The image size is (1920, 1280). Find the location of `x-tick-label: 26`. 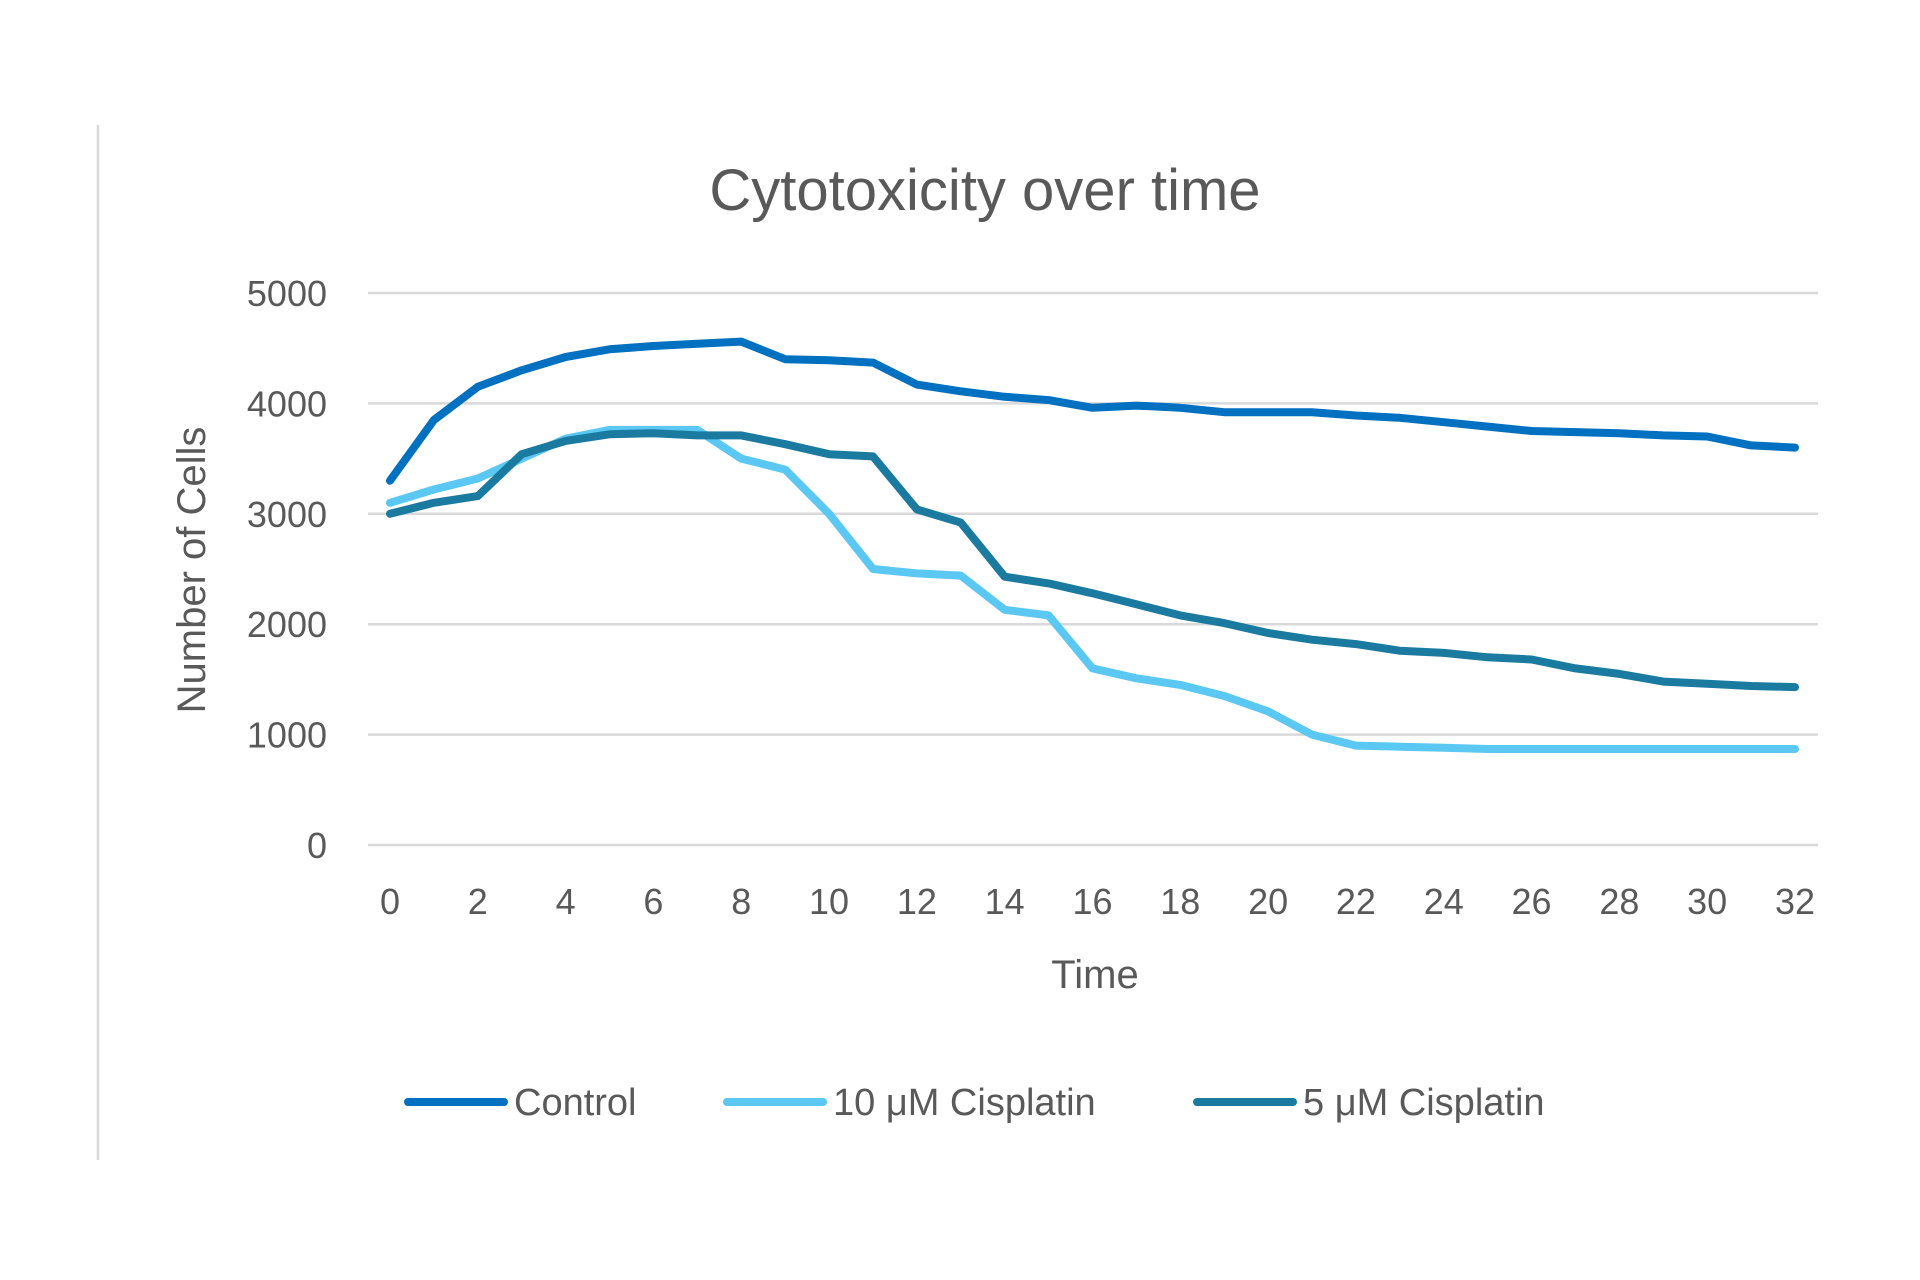

x-tick-label: 26 is located at coordinates (1532, 901).